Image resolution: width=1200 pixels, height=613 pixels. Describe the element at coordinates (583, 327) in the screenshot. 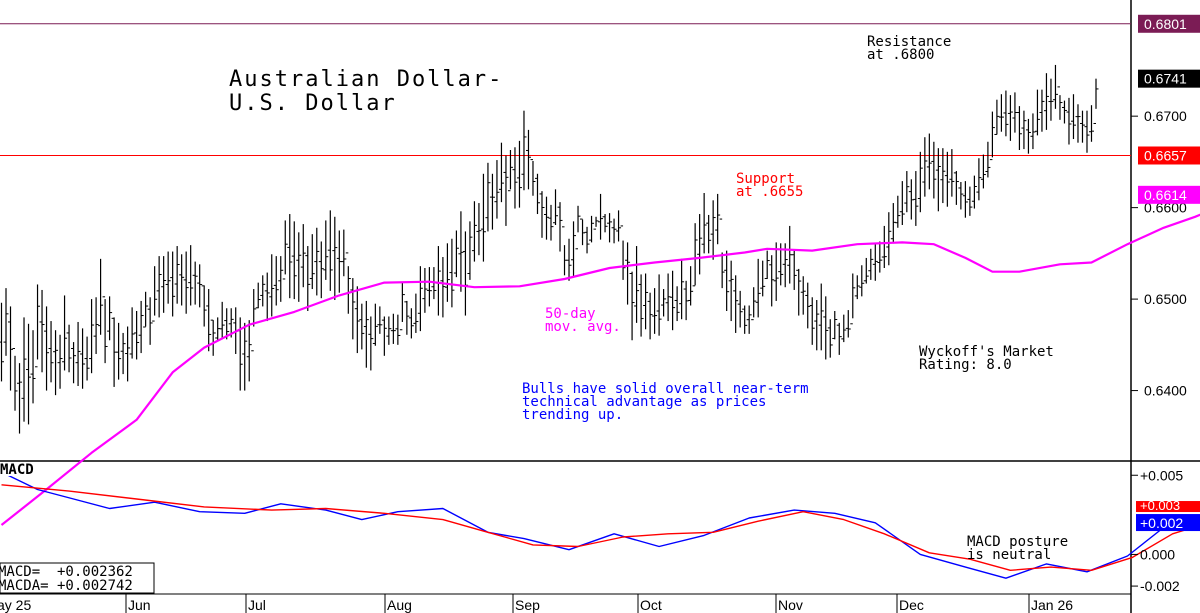

I see `ma-label-line2: mov. avg.` at that location.